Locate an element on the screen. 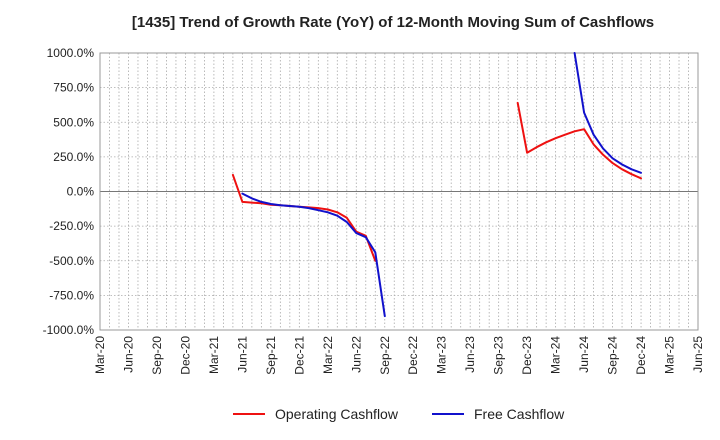  x-tick-label: Mar-23 is located at coordinates (442, 355).